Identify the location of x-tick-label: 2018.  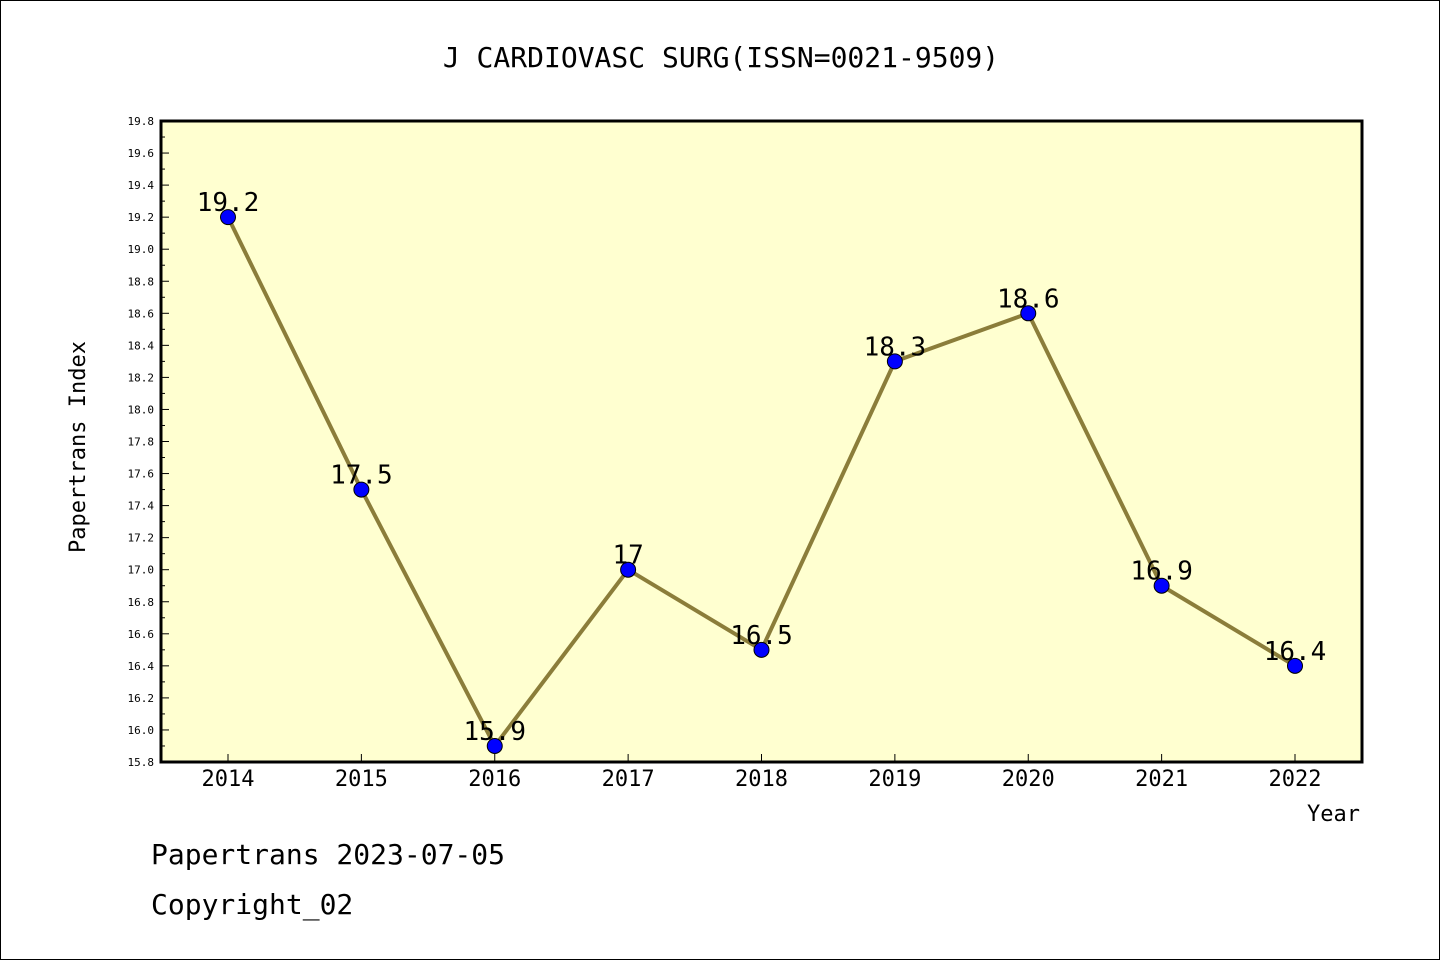
(761, 779).